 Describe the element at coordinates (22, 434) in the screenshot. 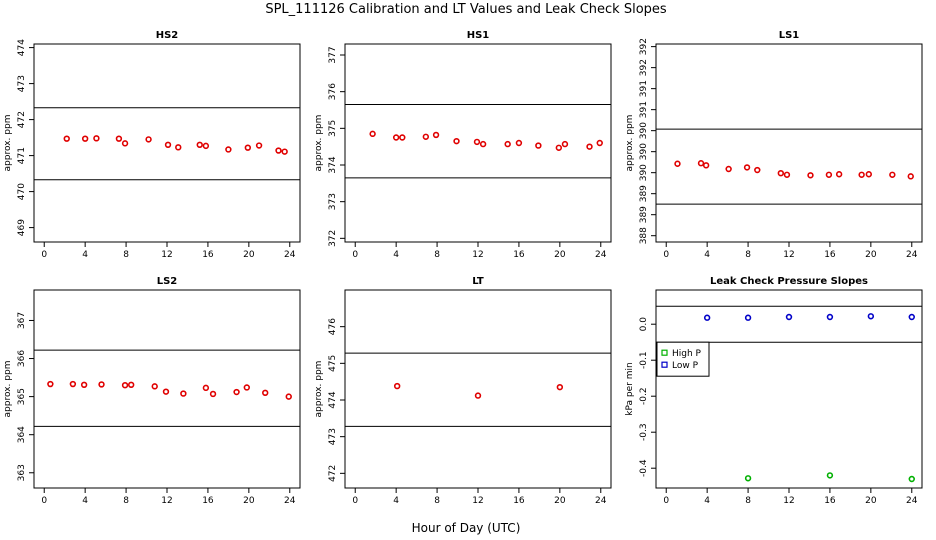

I see `y-tick-label: 364` at that location.